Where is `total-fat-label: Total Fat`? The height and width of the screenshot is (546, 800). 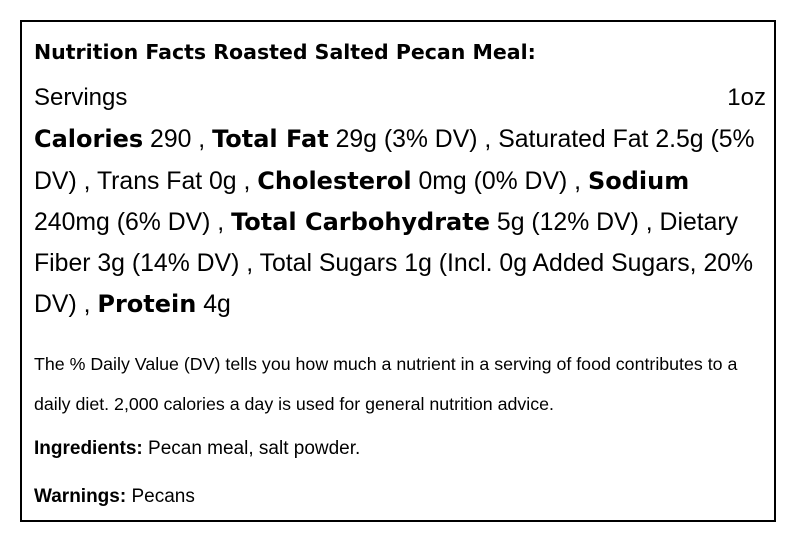 total-fat-label: Total Fat is located at coordinates (270, 139).